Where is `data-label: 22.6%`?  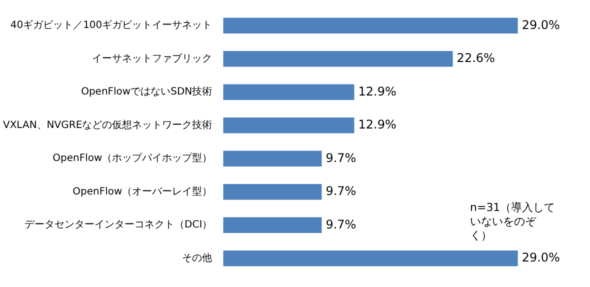 data-label: 22.6% is located at coordinates (475, 58).